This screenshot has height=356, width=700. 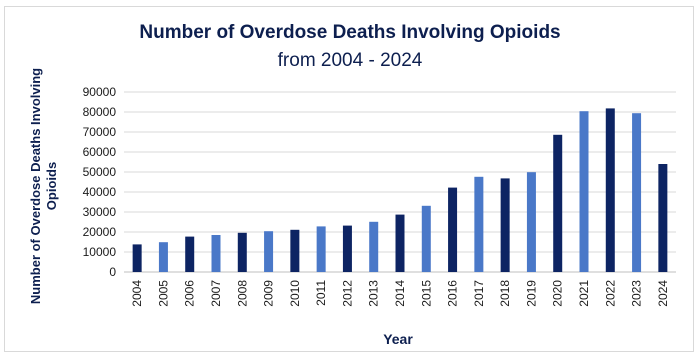 What do you see at coordinates (163, 293) in the screenshot?
I see `x-tick-label-2005: 2005` at bounding box center [163, 293].